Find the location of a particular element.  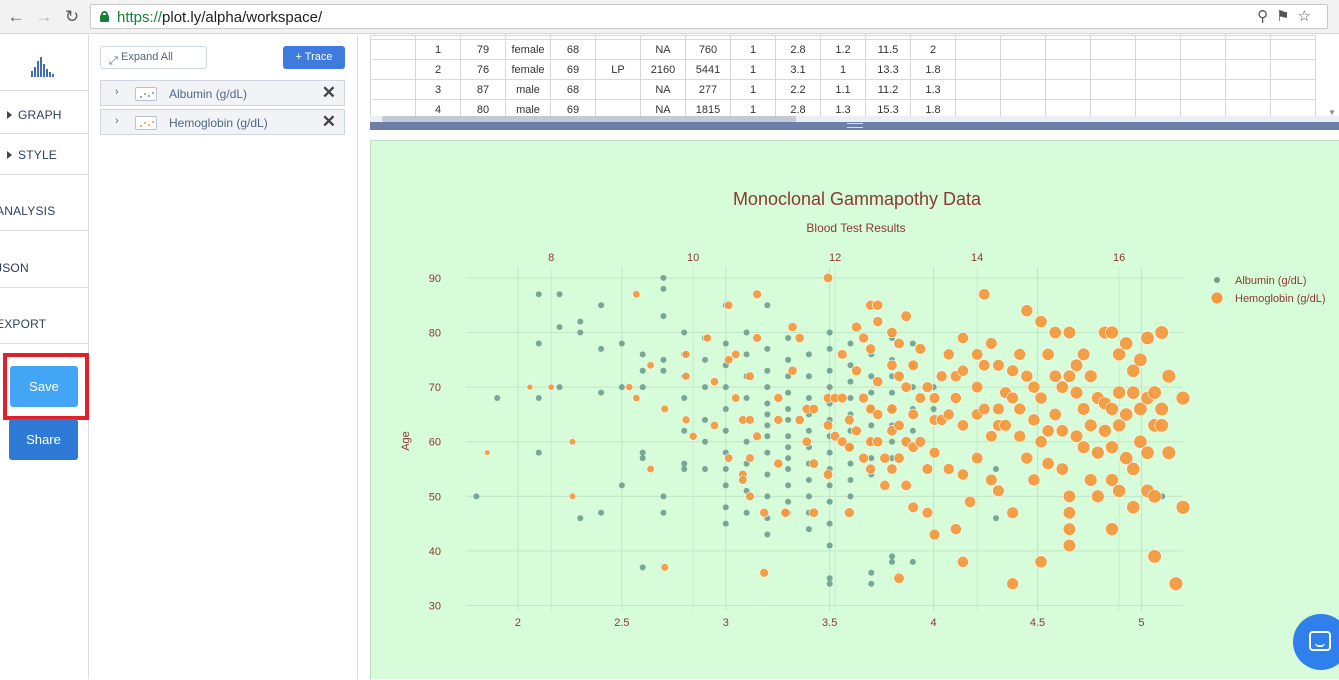

grid-cell: 1.1 is located at coordinates (843, 89).